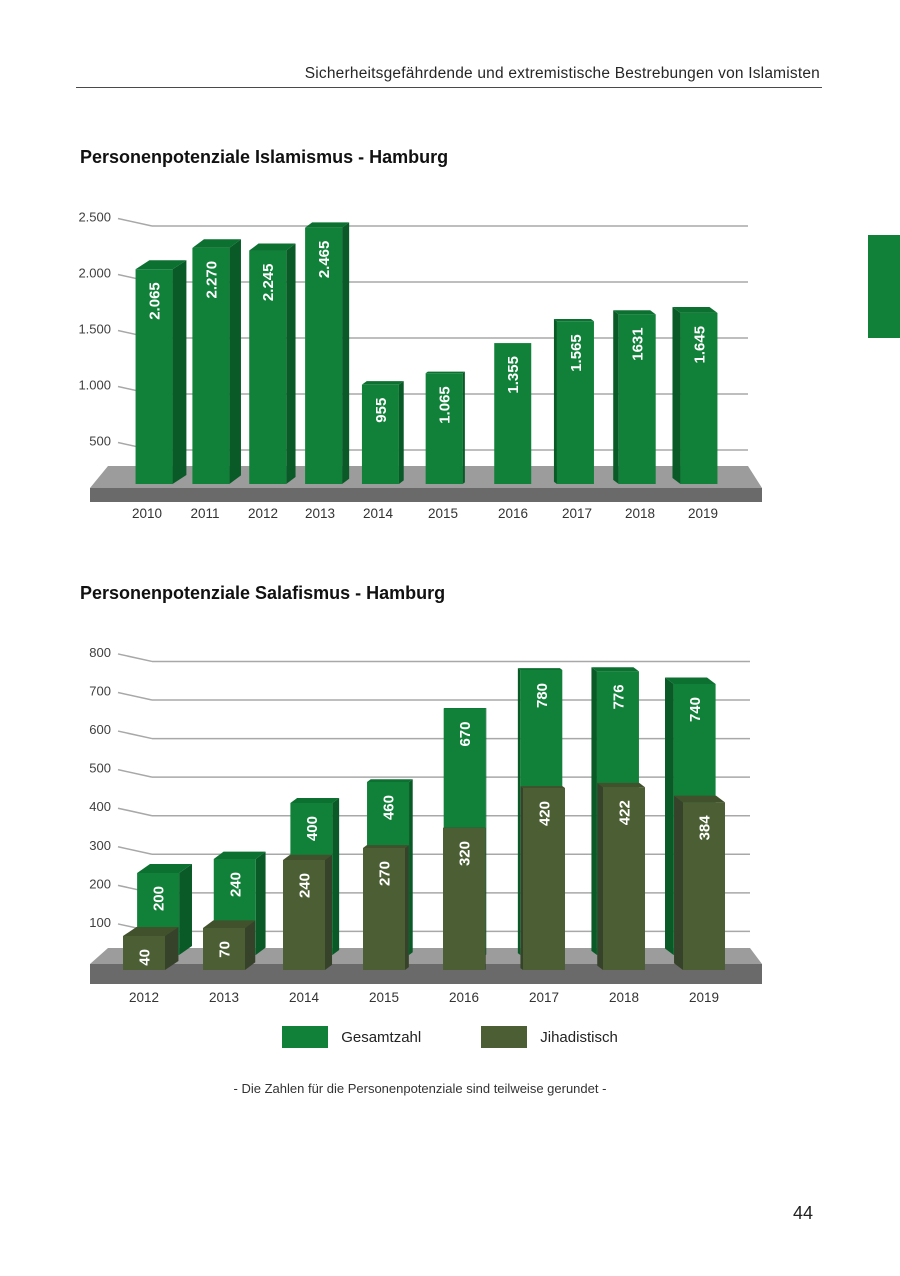 This screenshot has height=1276, width=900. I want to click on bar-value-label: 200, so click(159, 898).